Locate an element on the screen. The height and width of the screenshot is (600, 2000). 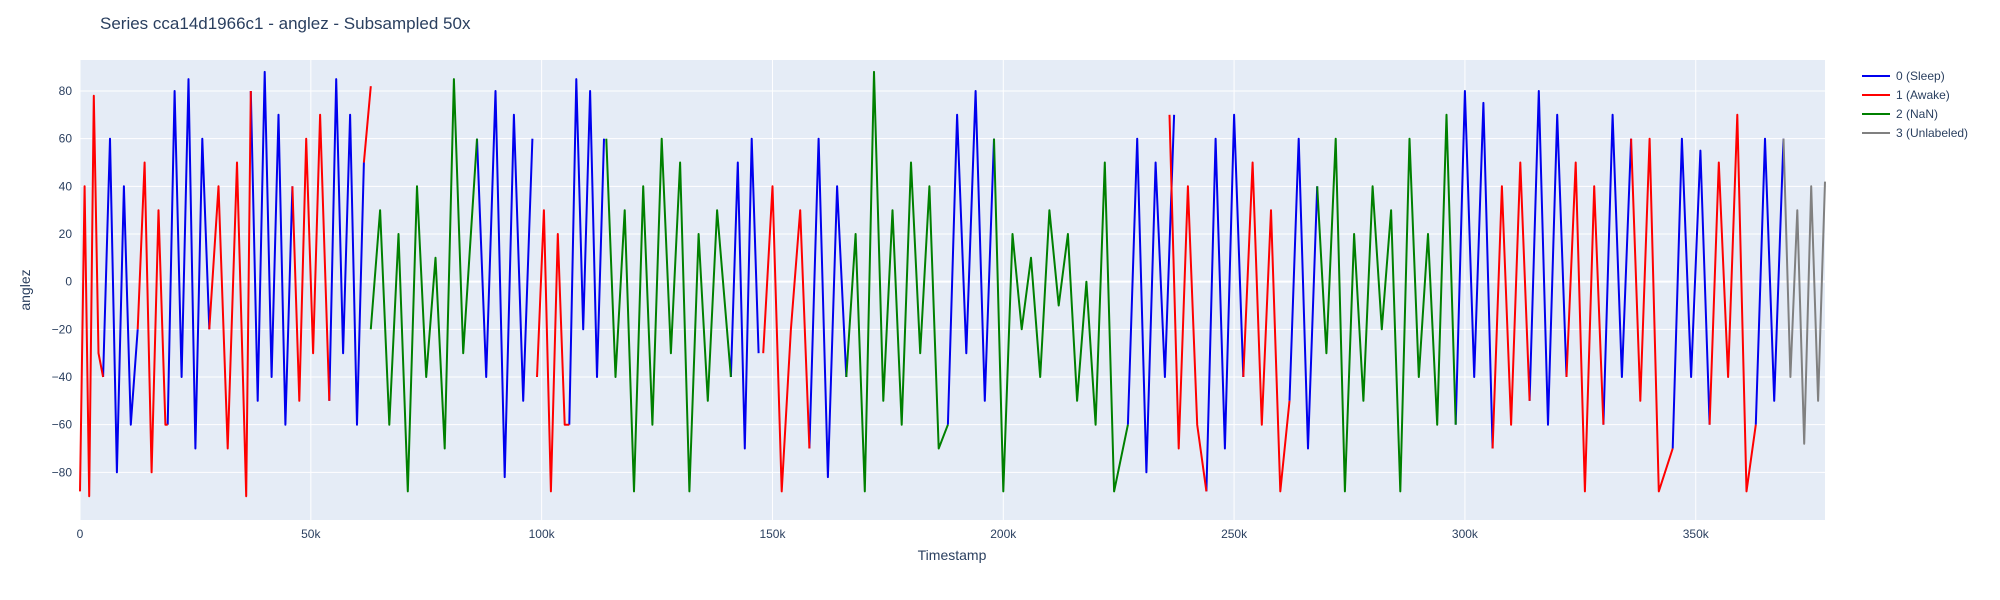
legend-item: 2 (NaN) is located at coordinates (1915, 113).